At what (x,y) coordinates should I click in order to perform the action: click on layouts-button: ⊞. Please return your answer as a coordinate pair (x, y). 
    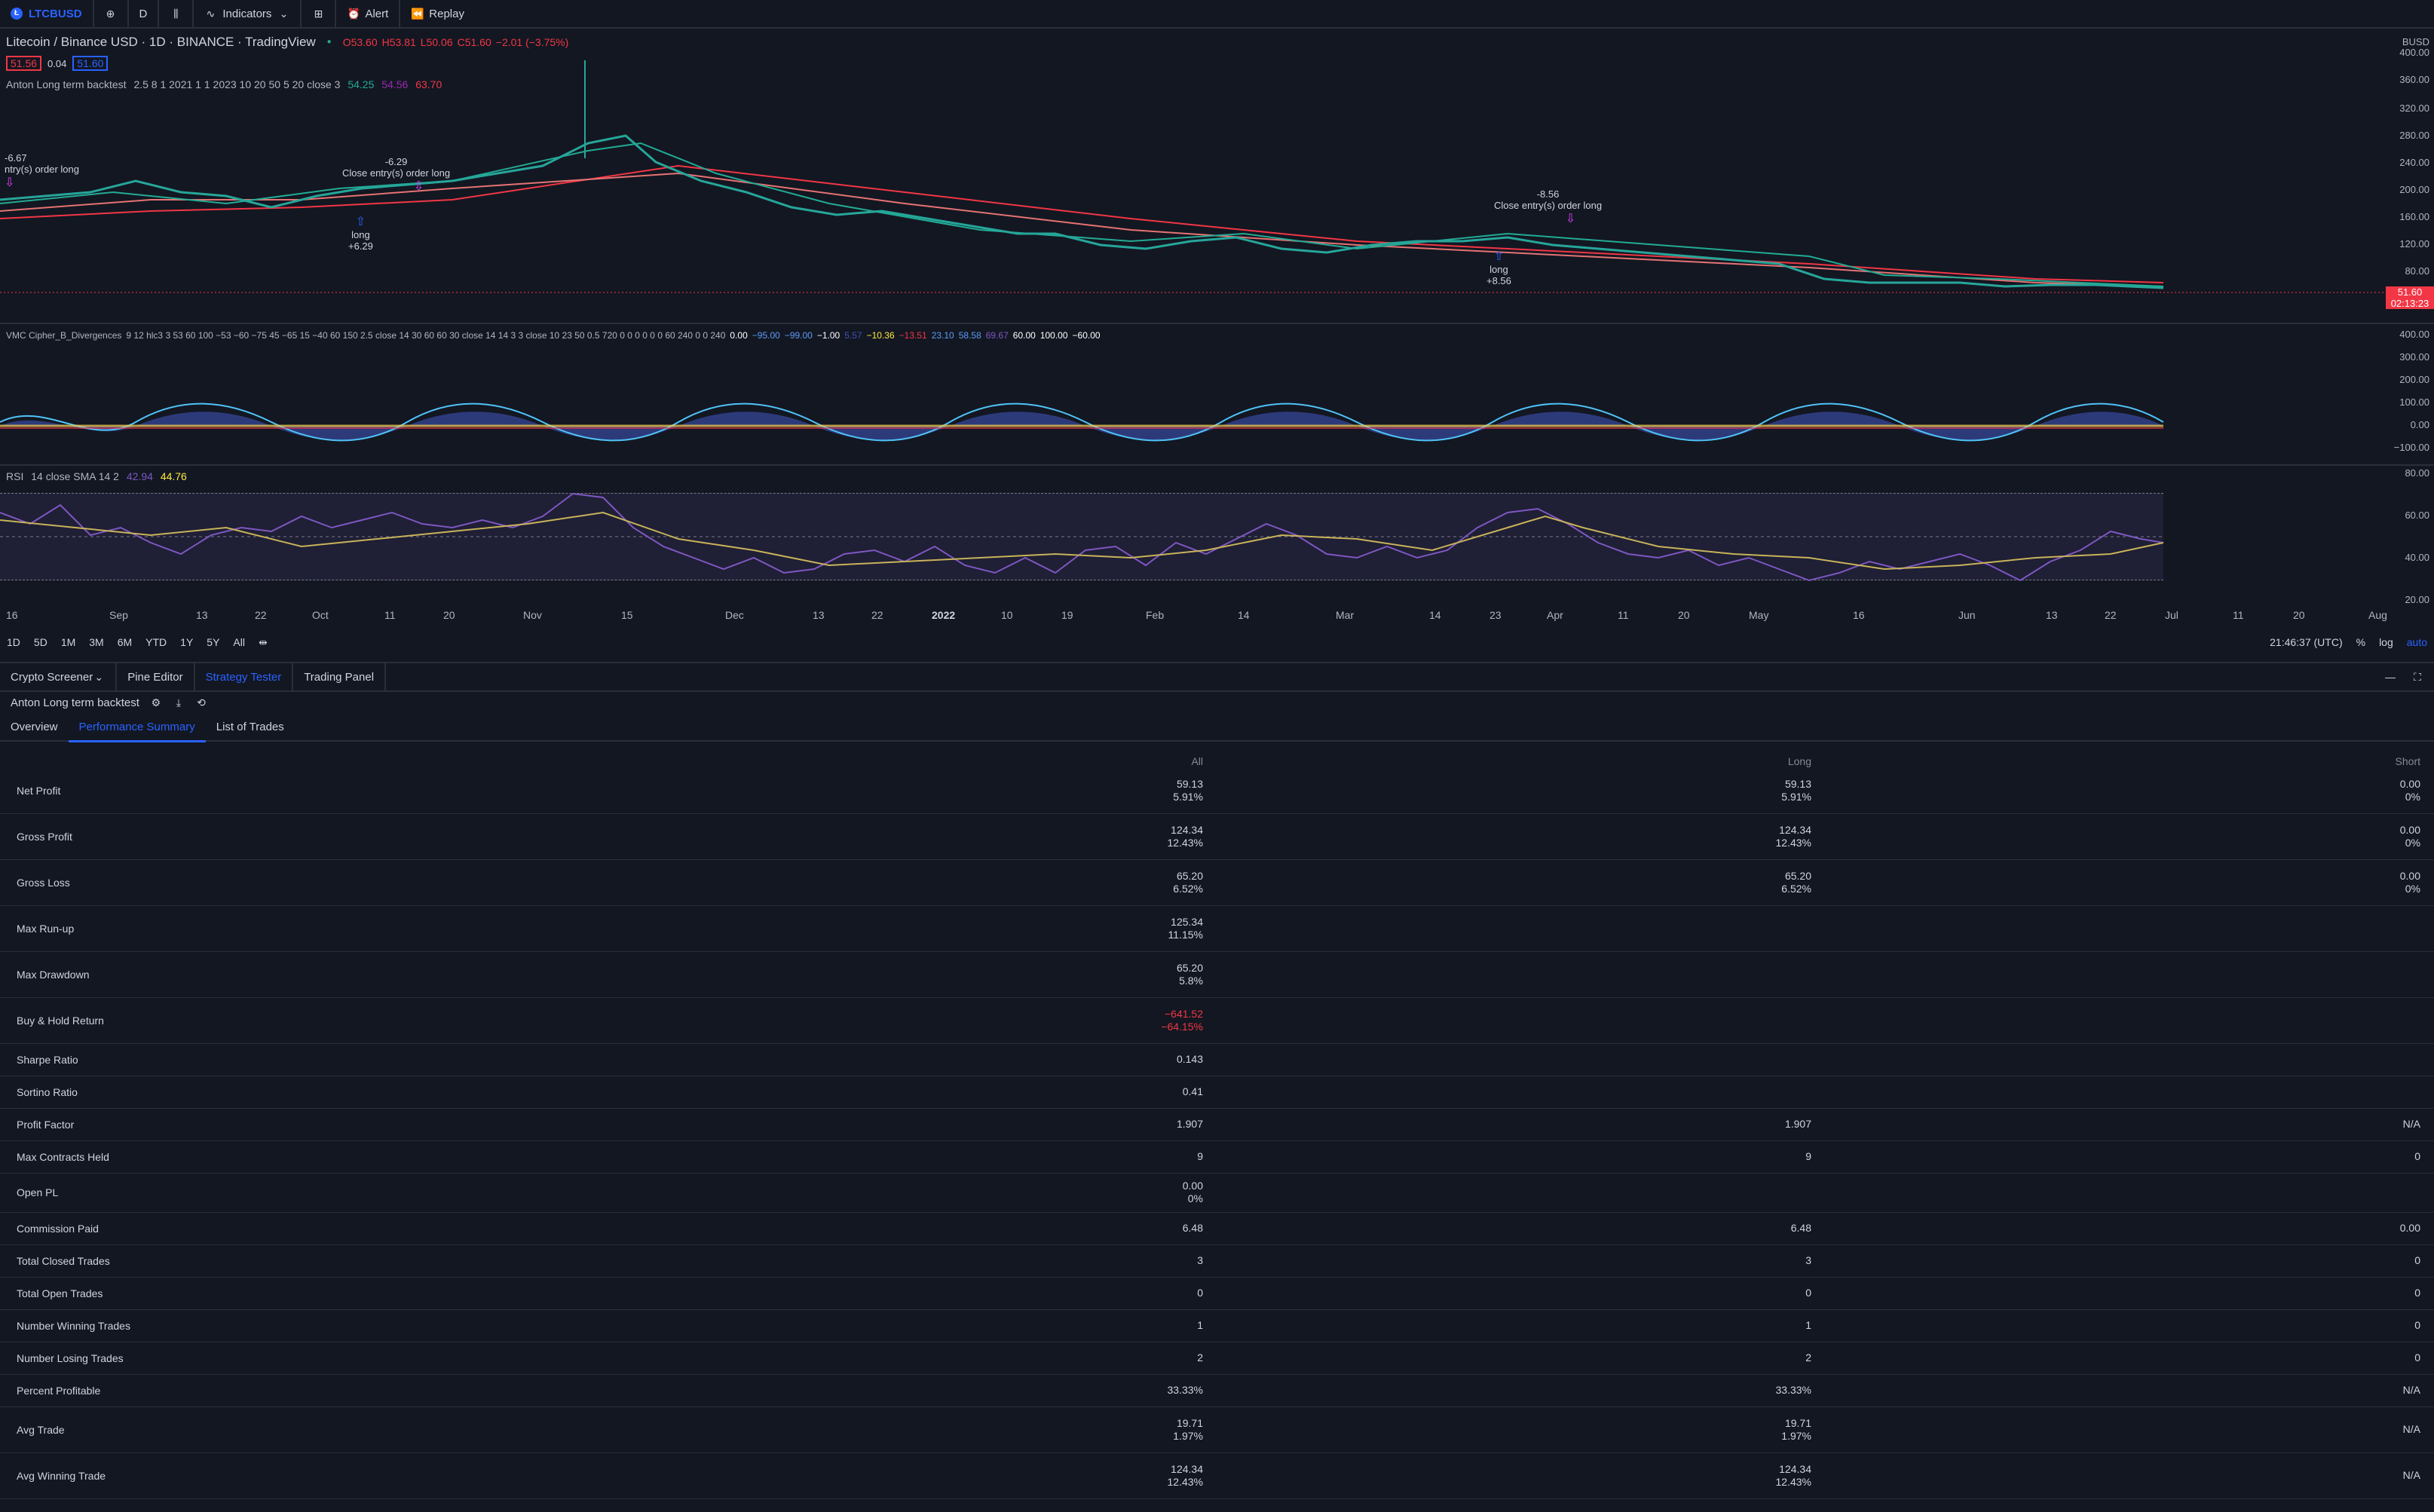
    Looking at the image, I should click on (320, 13).